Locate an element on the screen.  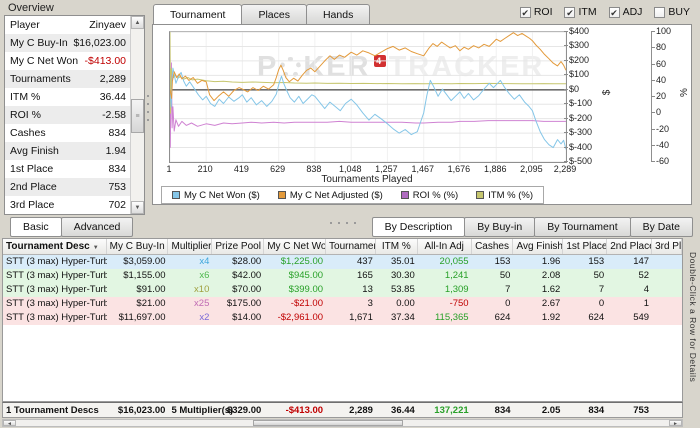
checkbox-roi: ✔ ROI is located at coordinates (535, 12).